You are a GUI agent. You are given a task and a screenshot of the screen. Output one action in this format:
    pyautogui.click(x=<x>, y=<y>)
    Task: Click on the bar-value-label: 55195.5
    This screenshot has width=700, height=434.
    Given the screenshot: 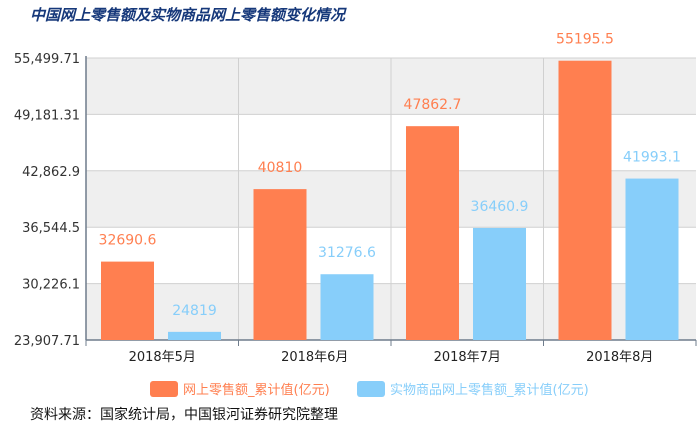 What is the action you would take?
    pyautogui.click(x=585, y=40)
    